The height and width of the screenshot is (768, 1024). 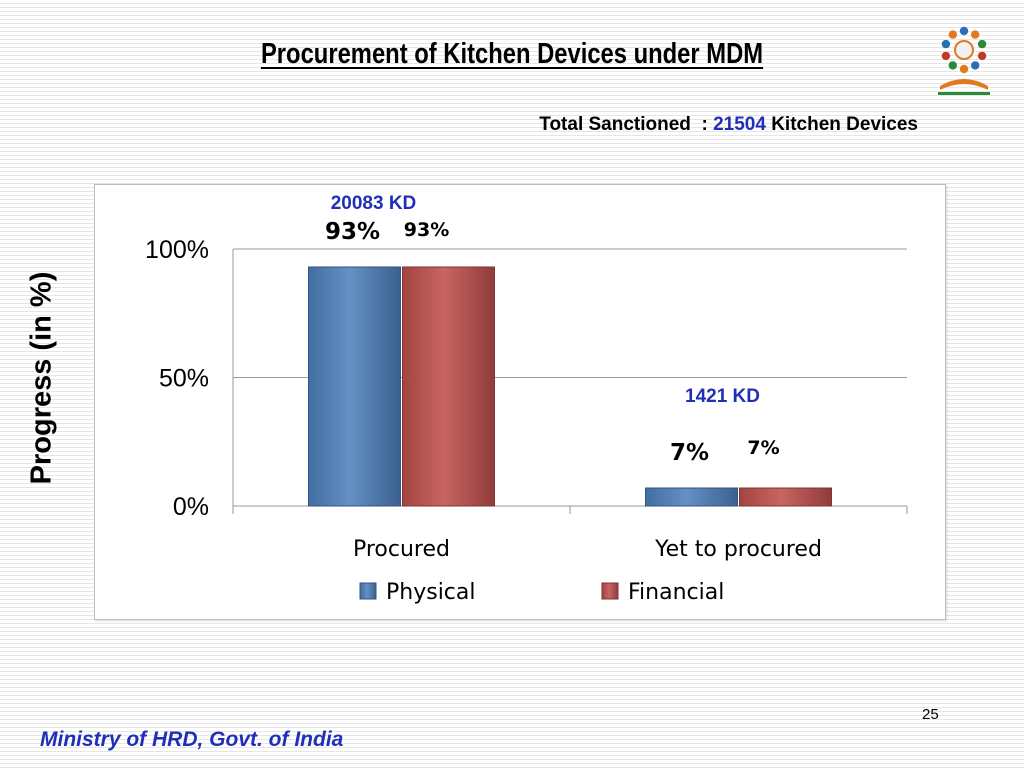 I want to click on category-label: Procured, so click(x=401, y=549).